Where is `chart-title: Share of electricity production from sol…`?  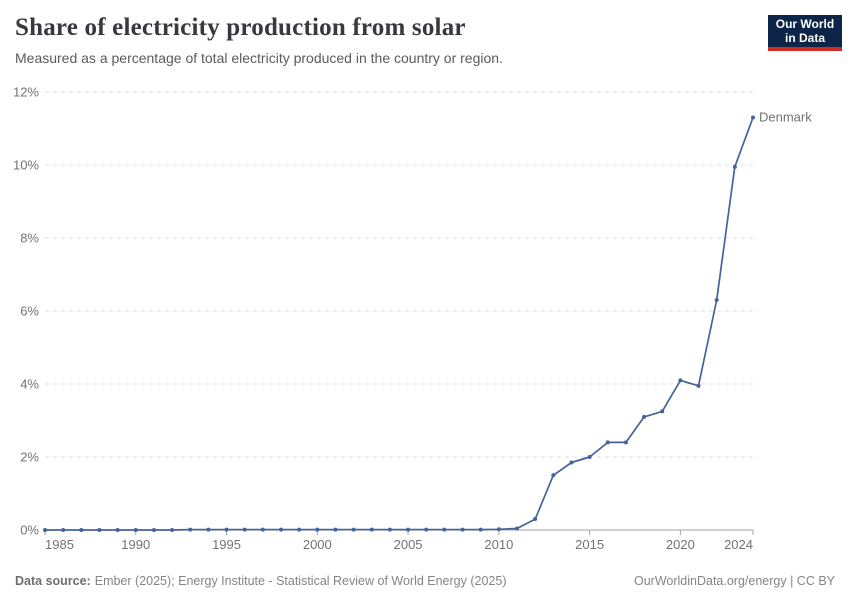 chart-title: Share of electricity production from sol… is located at coordinates (240, 27).